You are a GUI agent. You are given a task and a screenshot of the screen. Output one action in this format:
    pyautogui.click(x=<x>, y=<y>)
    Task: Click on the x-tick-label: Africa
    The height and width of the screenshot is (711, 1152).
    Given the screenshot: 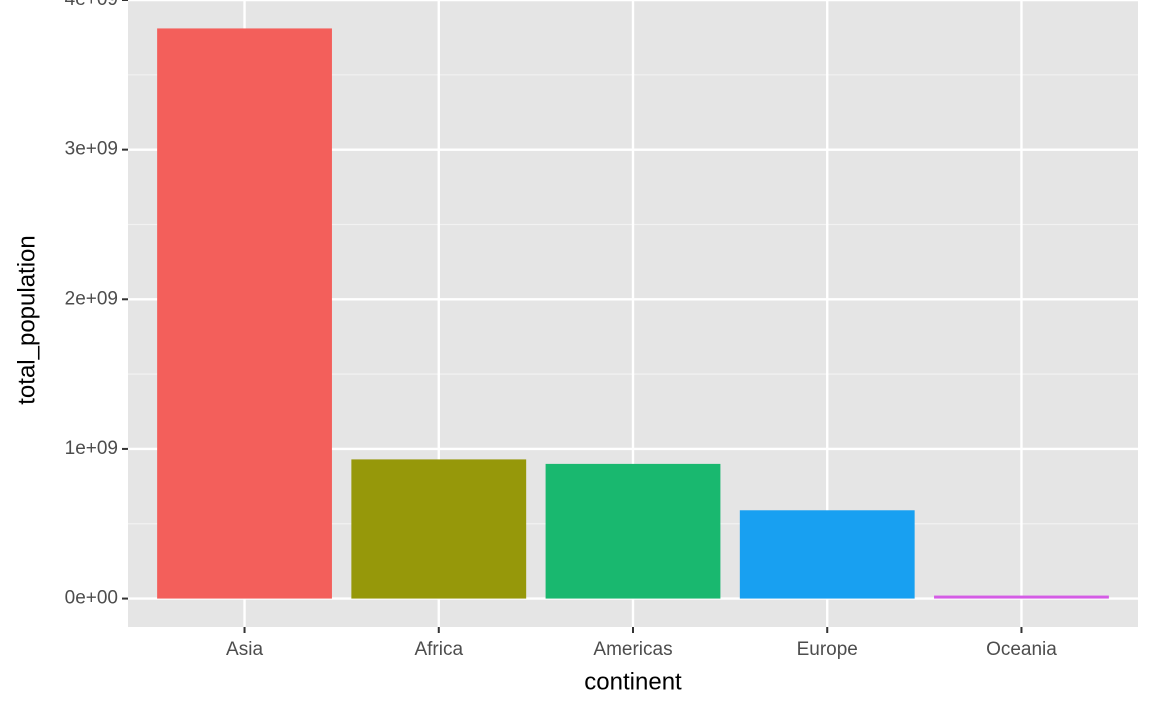 What is the action you would take?
    pyautogui.click(x=438, y=649)
    